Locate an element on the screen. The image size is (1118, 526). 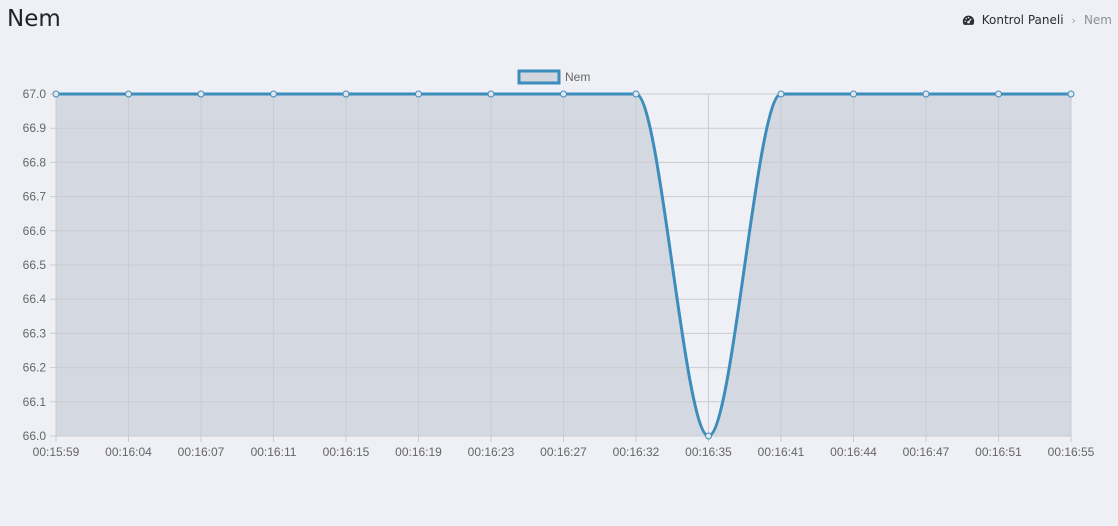
y-tick-label: 66.5 is located at coordinates (35, 265).